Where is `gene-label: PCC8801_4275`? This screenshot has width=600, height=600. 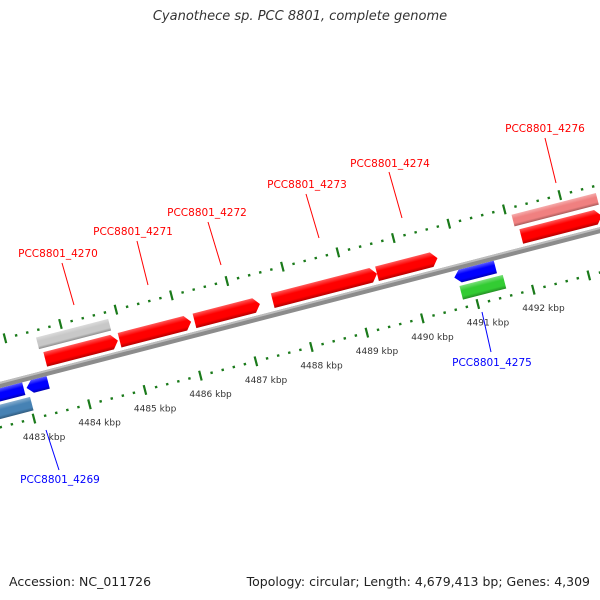 gene-label: PCC8801_4275 is located at coordinates (492, 363).